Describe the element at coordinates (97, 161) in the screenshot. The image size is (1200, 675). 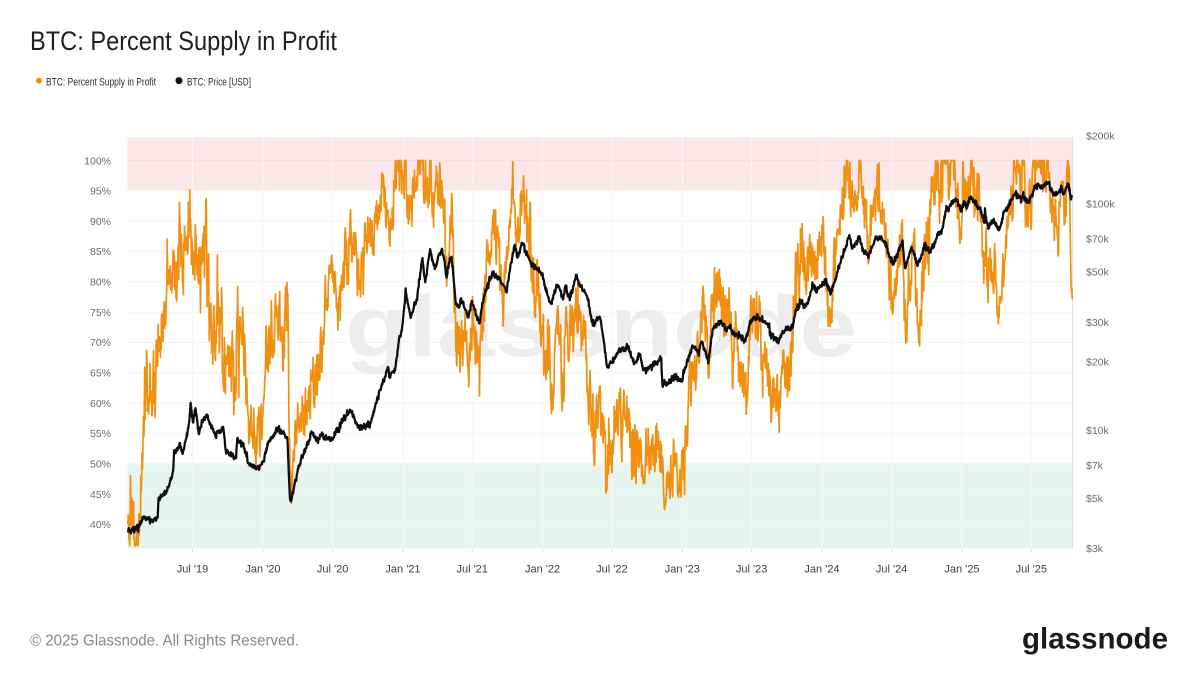
I see `svg-text: 100%` at that location.